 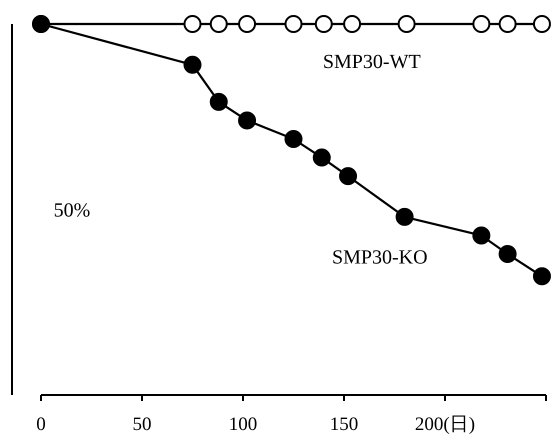 What do you see at coordinates (142, 424) in the screenshot?
I see `x-tick-label: 50` at bounding box center [142, 424].